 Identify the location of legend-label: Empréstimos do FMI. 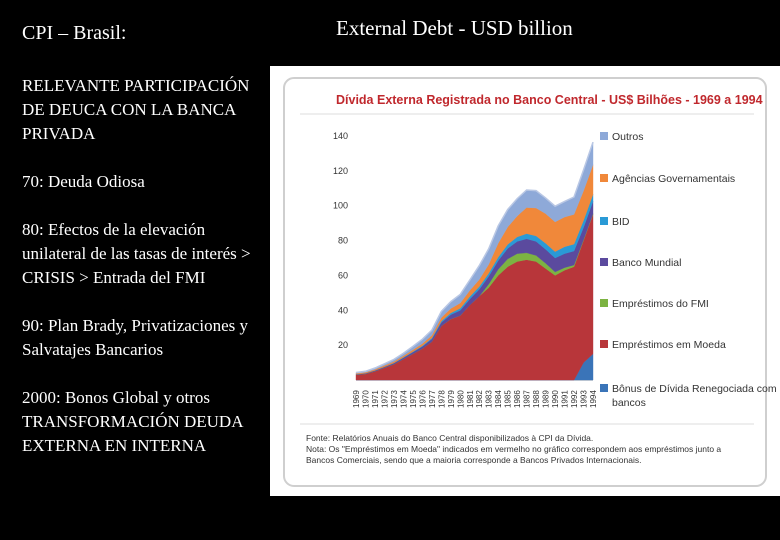
(660, 304).